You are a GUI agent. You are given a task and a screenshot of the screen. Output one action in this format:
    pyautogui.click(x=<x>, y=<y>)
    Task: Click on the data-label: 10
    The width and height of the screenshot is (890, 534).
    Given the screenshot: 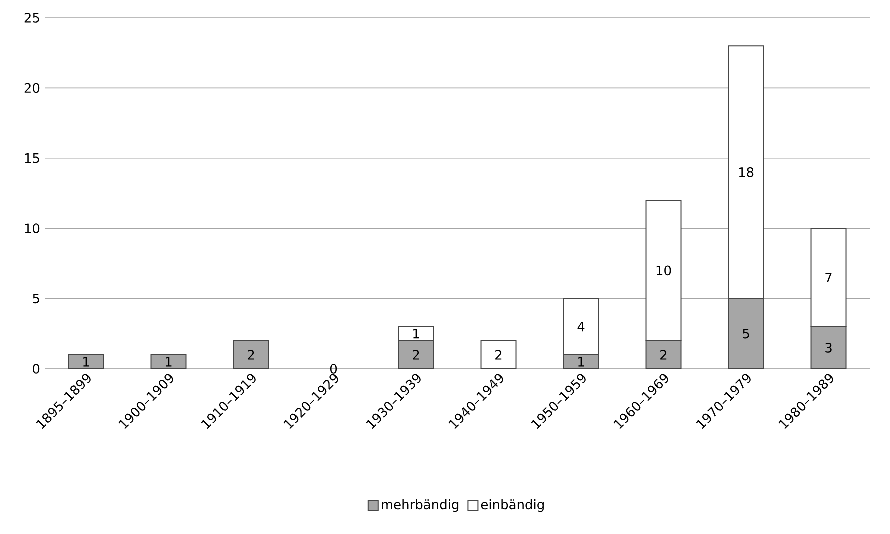 What is the action you would take?
    pyautogui.click(x=664, y=271)
    